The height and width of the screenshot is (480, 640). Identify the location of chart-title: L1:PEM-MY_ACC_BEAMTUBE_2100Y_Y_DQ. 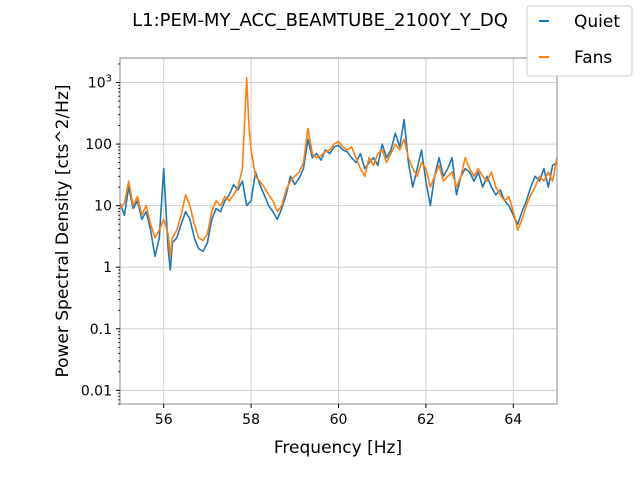
(320, 20).